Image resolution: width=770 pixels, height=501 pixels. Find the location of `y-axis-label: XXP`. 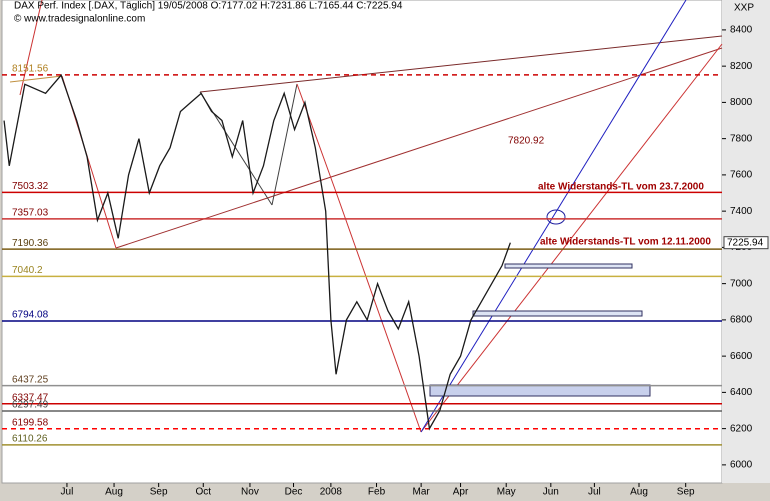

y-axis-label: XXP is located at coordinates (744, 8).